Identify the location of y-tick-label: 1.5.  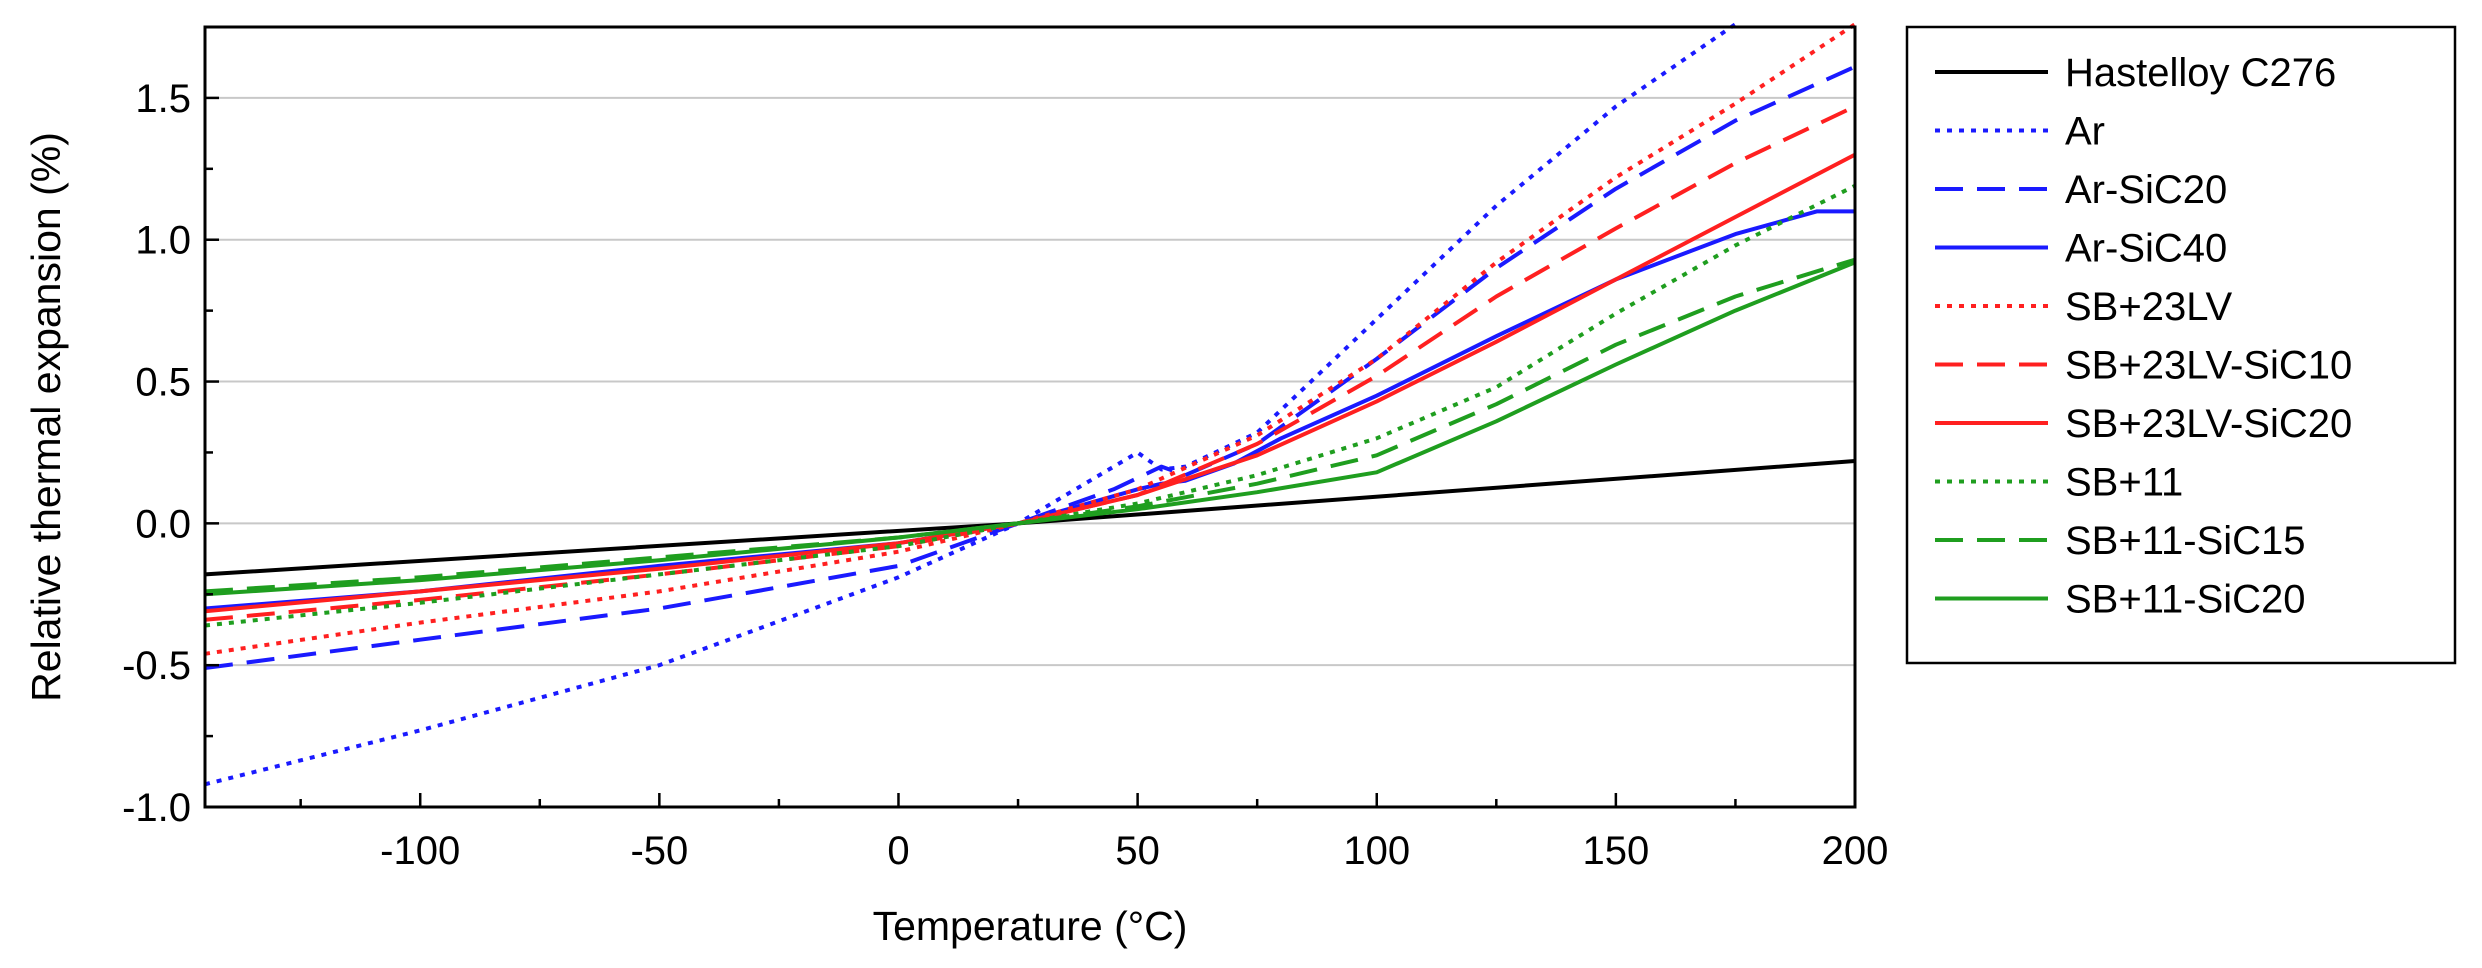
(163, 99).